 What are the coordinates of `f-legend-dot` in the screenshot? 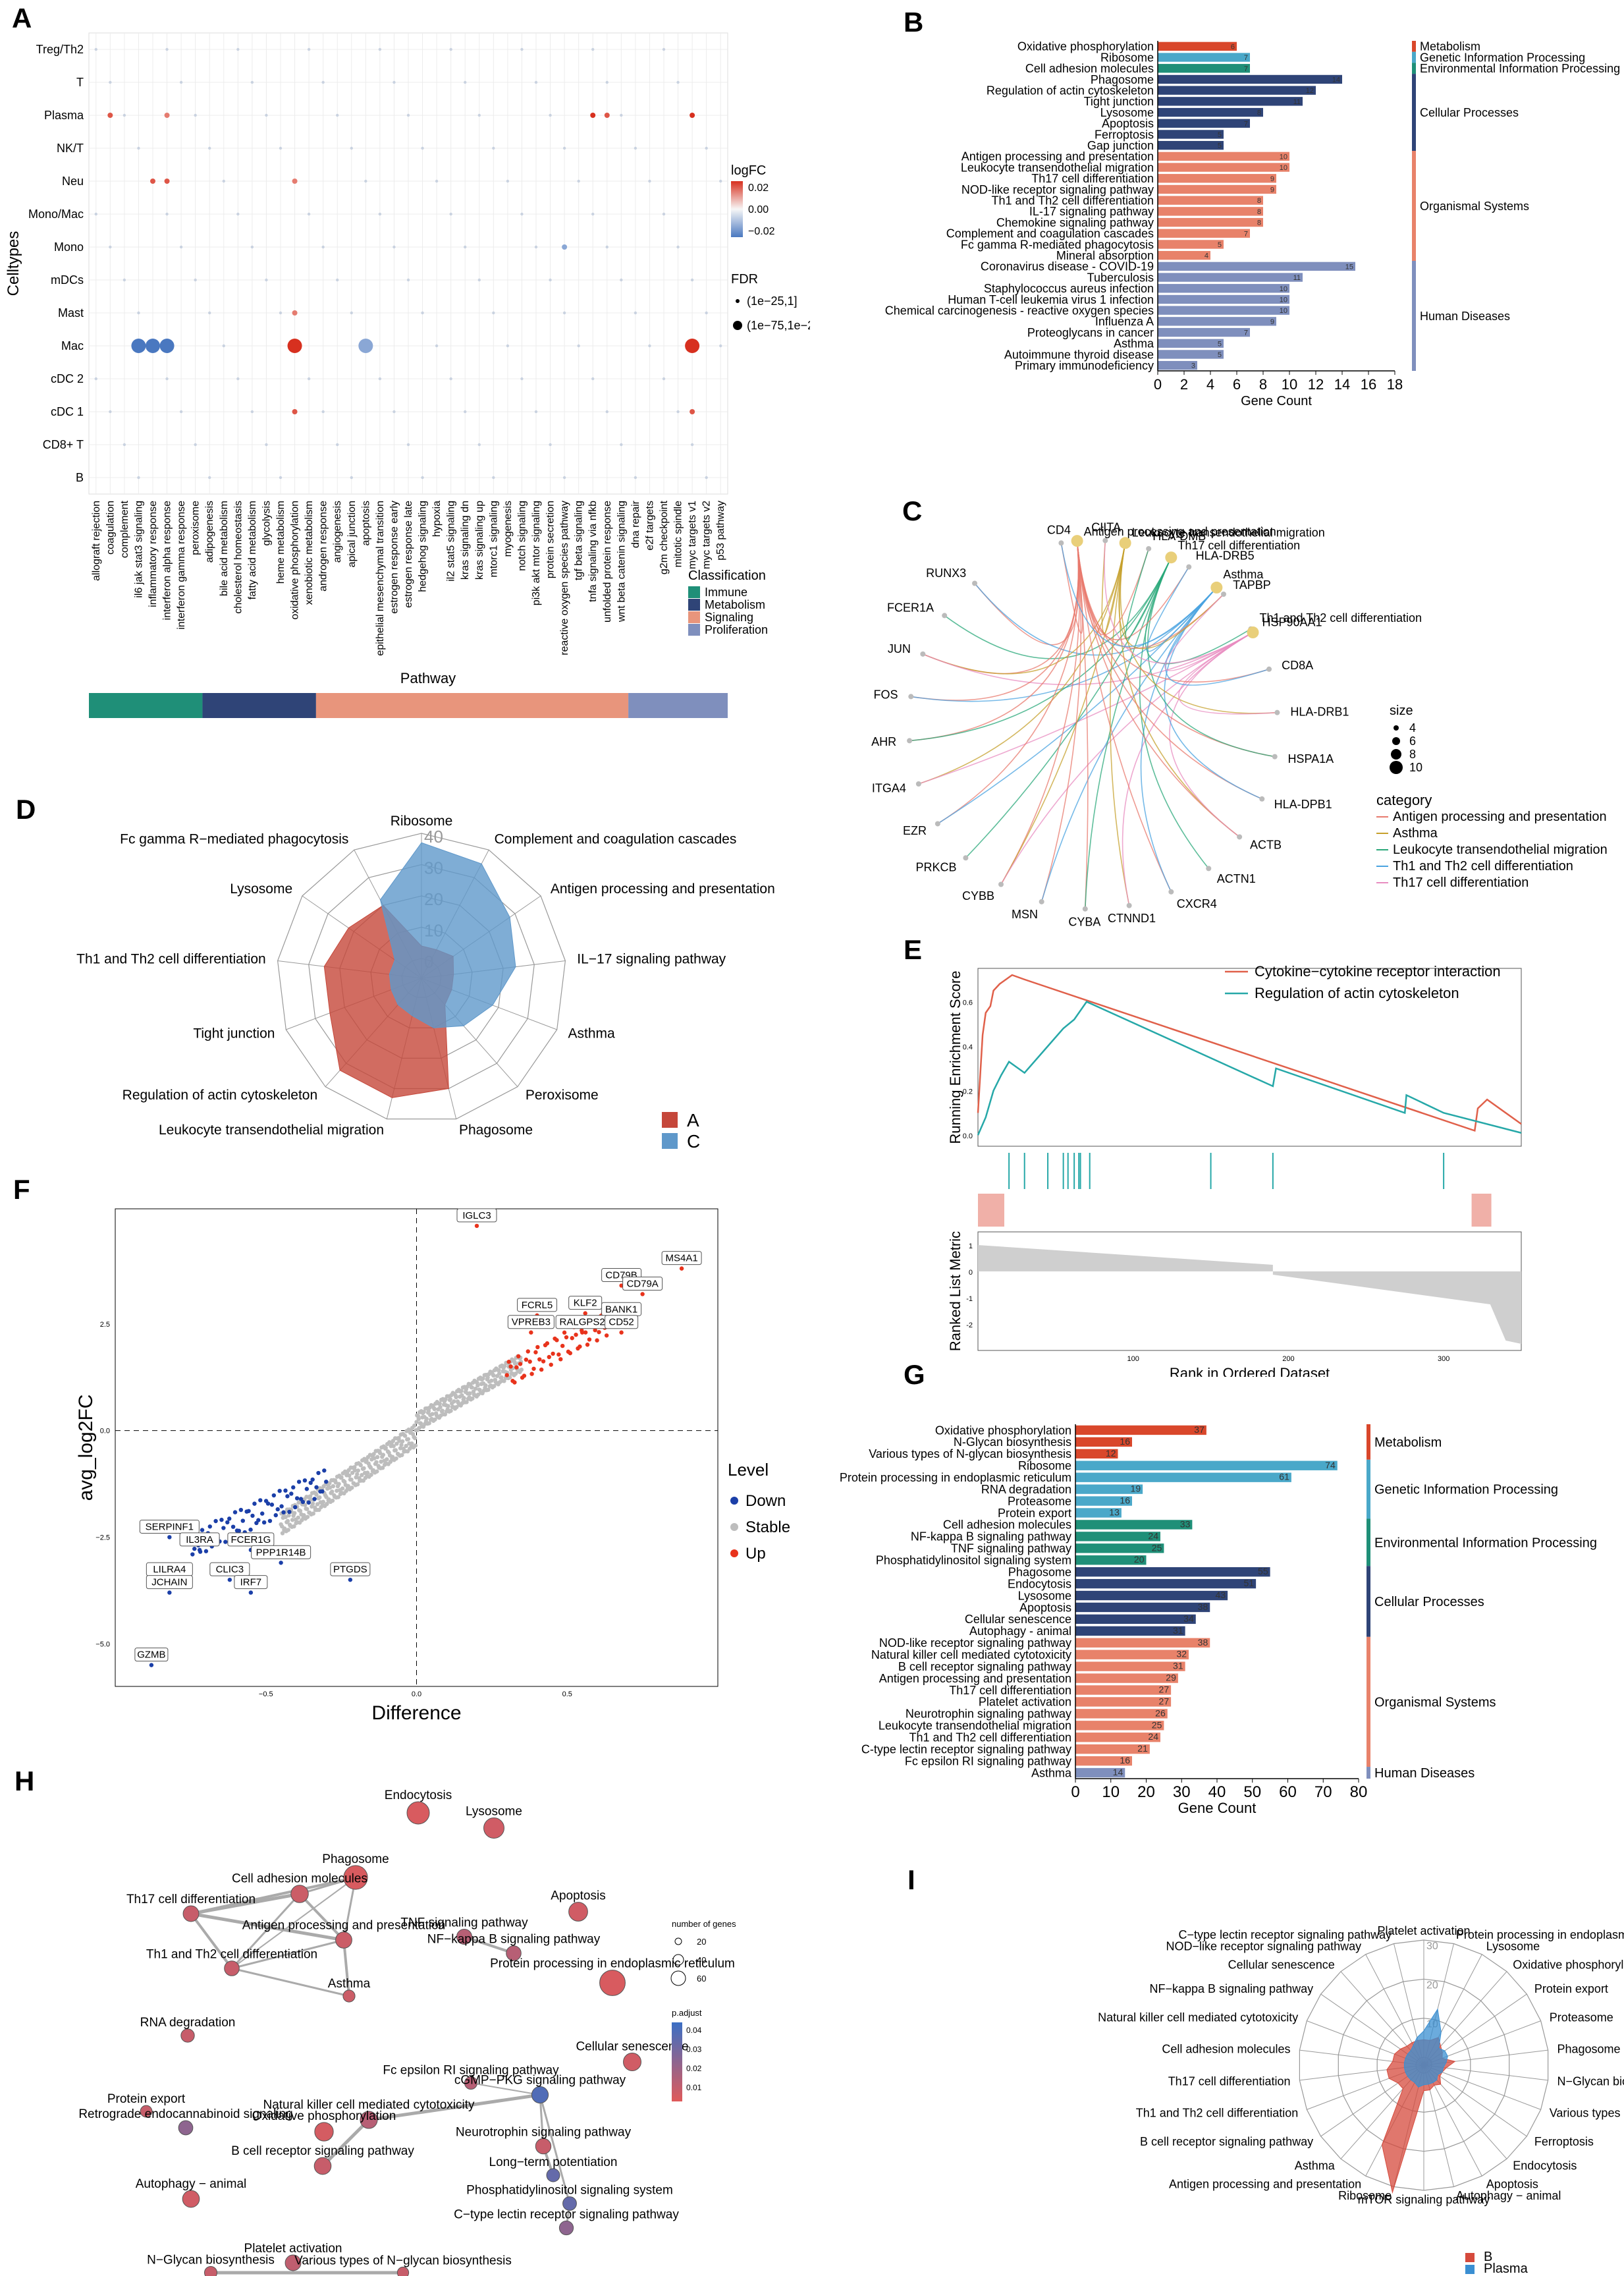 It's located at (734, 1501).